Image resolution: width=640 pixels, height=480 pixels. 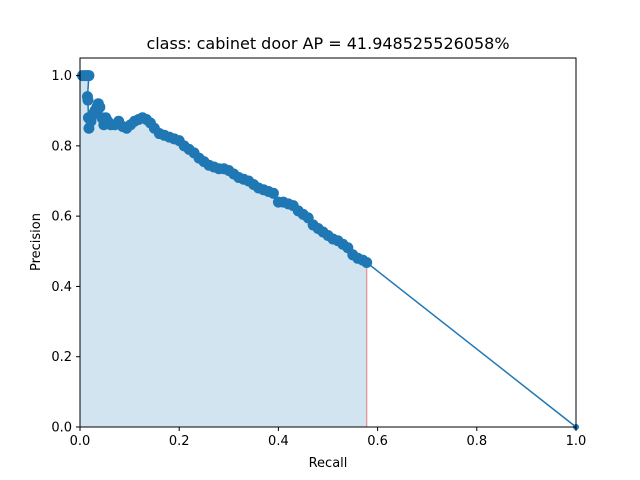 I want to click on y-axis-label: Precision, so click(x=36, y=242).